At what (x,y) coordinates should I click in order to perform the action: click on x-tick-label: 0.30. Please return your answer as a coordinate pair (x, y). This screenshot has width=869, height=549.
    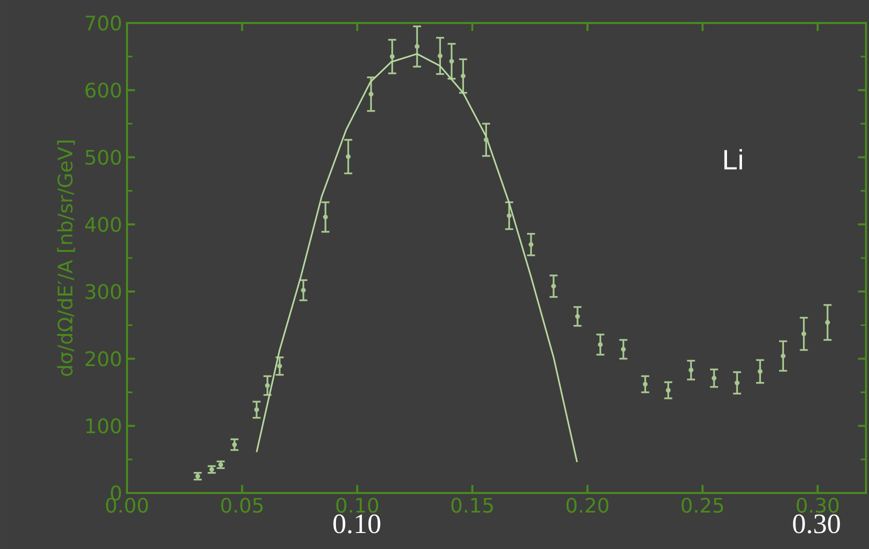
    Looking at the image, I should click on (817, 505).